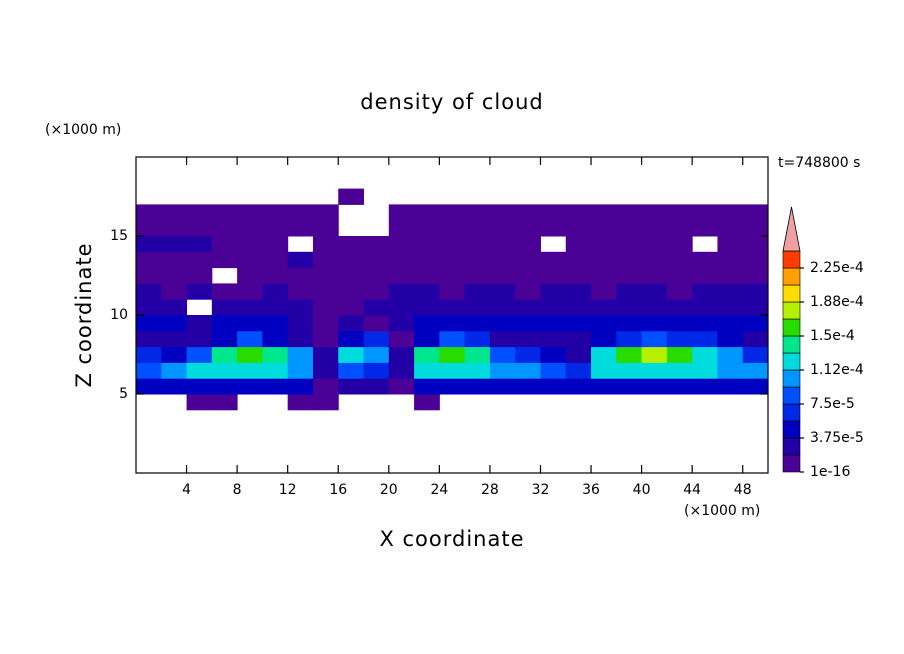  I want to click on colorbar-label: 1.88e-4, so click(837, 302).